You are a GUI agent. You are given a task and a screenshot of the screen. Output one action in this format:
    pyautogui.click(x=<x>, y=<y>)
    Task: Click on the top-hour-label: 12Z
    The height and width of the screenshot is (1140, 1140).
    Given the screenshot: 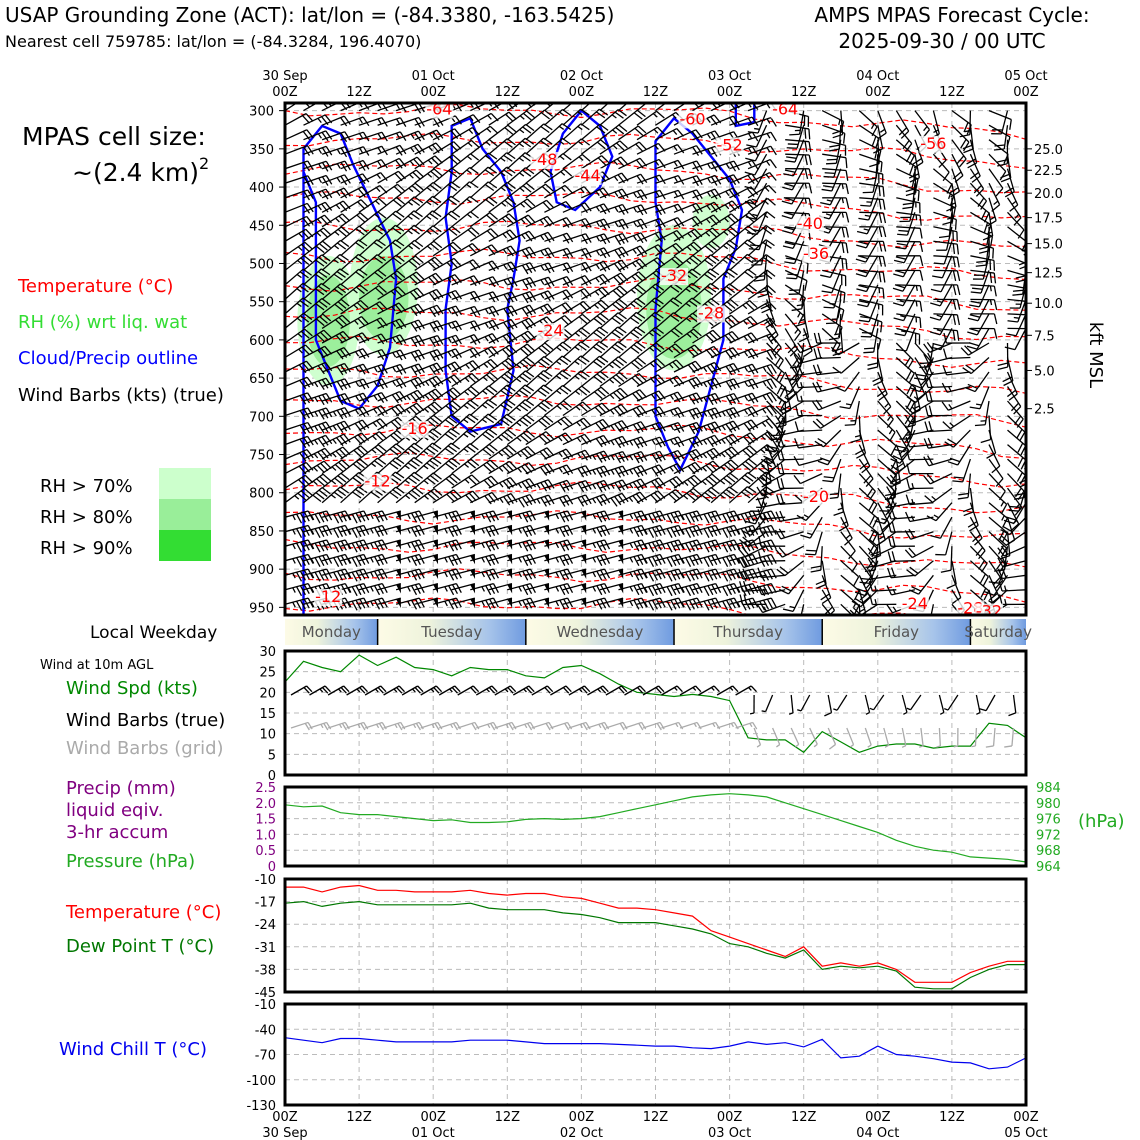 What is the action you would take?
    pyautogui.click(x=656, y=92)
    